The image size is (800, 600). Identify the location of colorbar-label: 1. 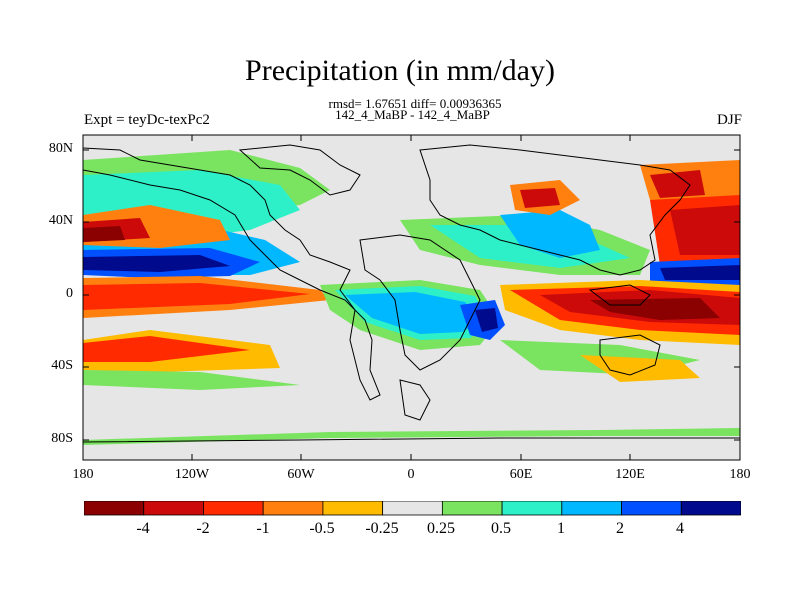
(561, 528).